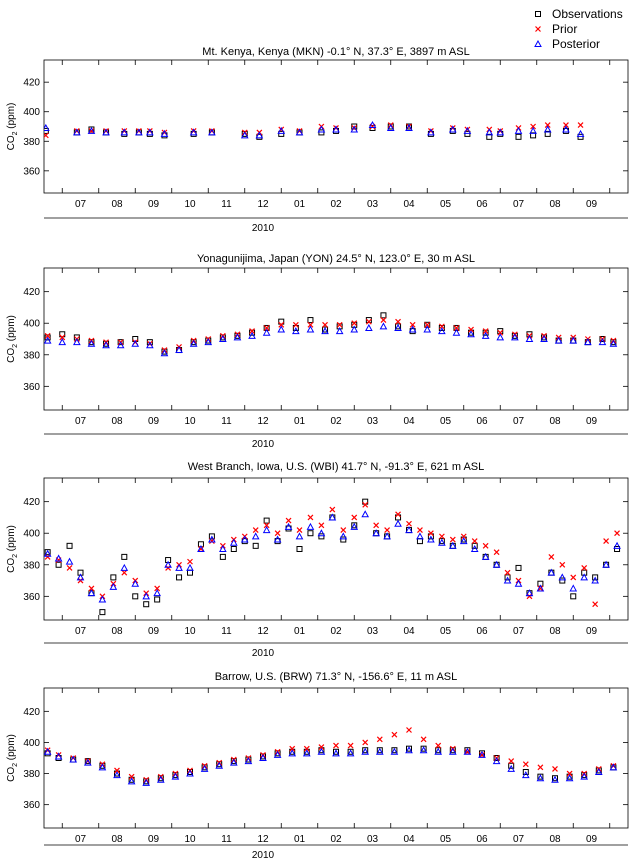  What do you see at coordinates (446, 421) in the screenshot?
I see `x-tick-label: 05` at bounding box center [446, 421].